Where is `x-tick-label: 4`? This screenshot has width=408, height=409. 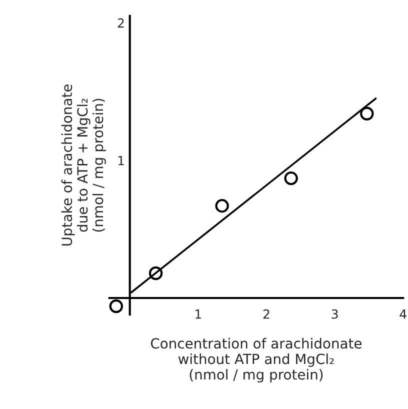 x-tick-label: 4 is located at coordinates (403, 314).